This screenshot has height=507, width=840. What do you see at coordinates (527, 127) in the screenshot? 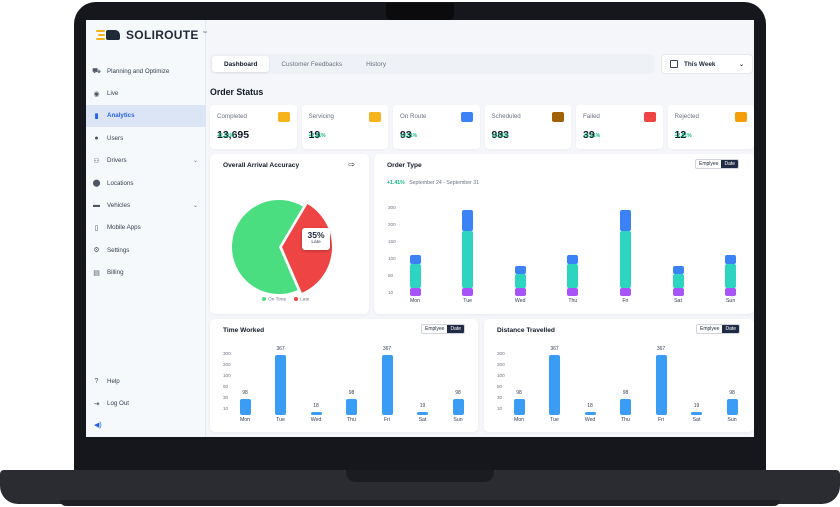
I see `stat-card-scheduled: Scheduled 983 +2.51%` at bounding box center [527, 127].